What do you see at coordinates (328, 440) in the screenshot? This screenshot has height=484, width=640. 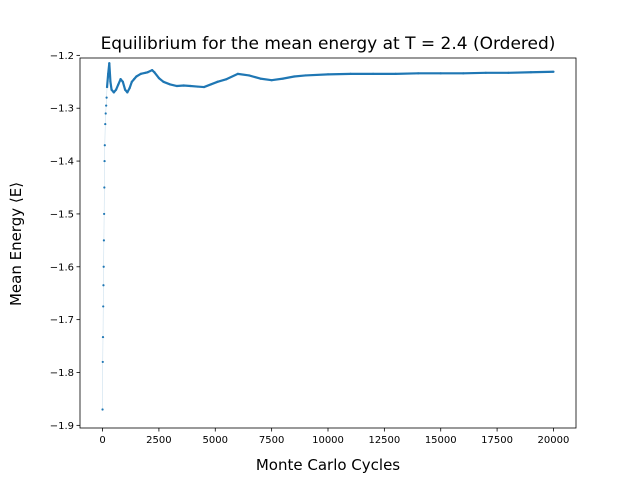 I see `x-tick-label: 10000` at bounding box center [328, 440].